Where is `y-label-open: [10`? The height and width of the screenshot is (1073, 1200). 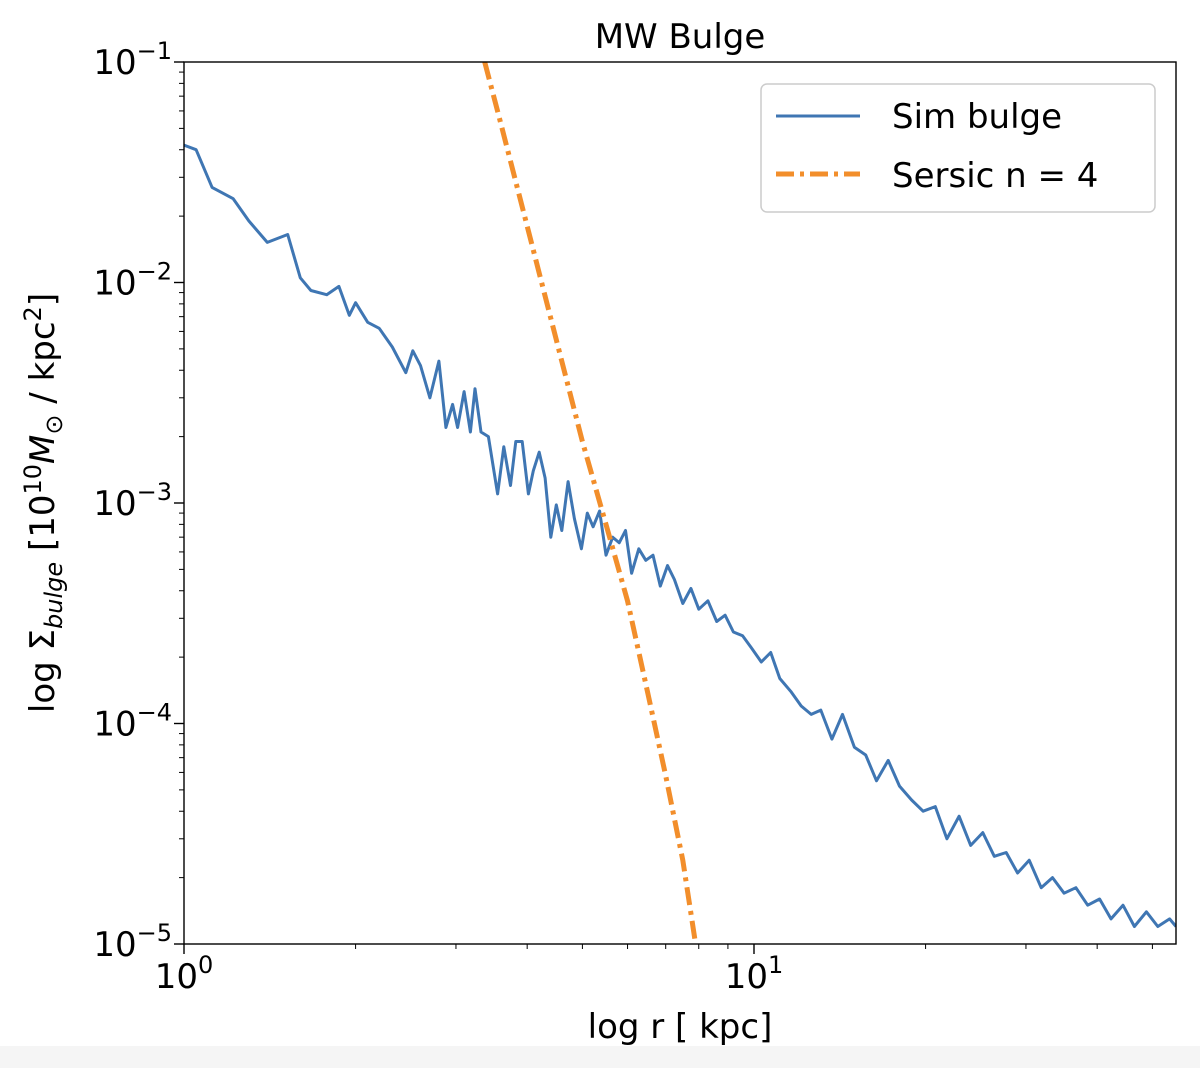
y-label-open: [10 is located at coordinates (43, 528).